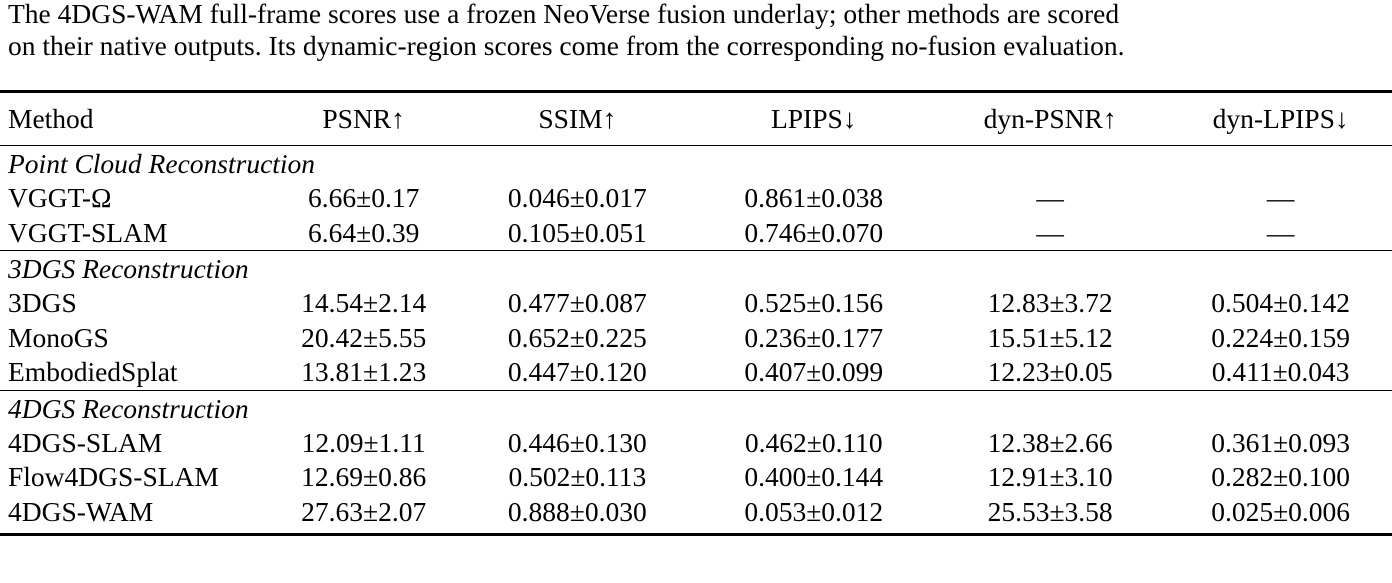  What do you see at coordinates (577, 337) in the screenshot?
I see `cell-ssim: 0.652±0.225` at bounding box center [577, 337].